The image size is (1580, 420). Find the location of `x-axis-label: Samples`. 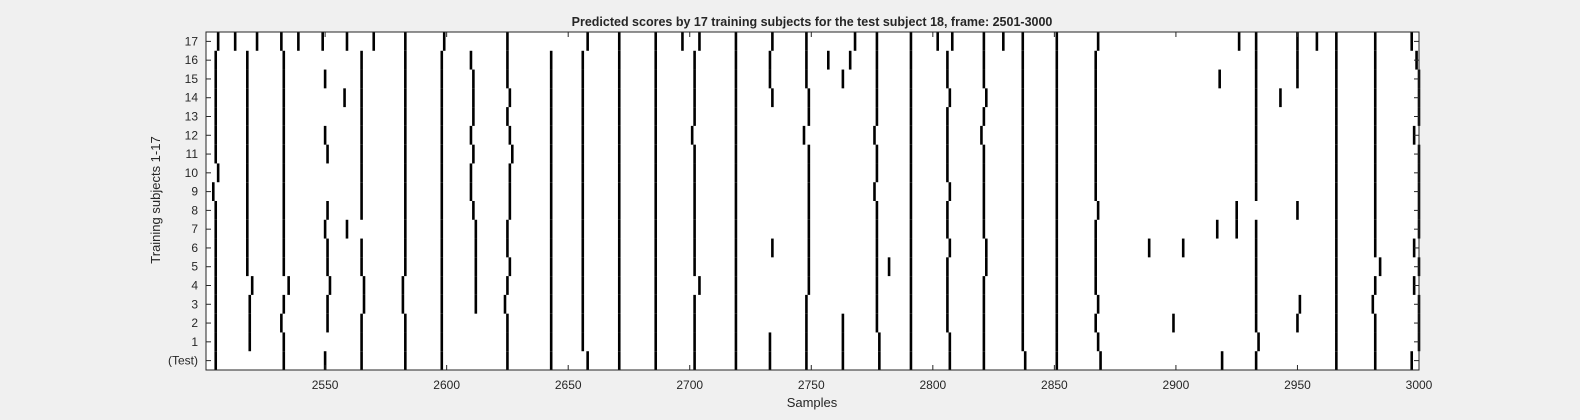

x-axis-label: Samples is located at coordinates (812, 402).